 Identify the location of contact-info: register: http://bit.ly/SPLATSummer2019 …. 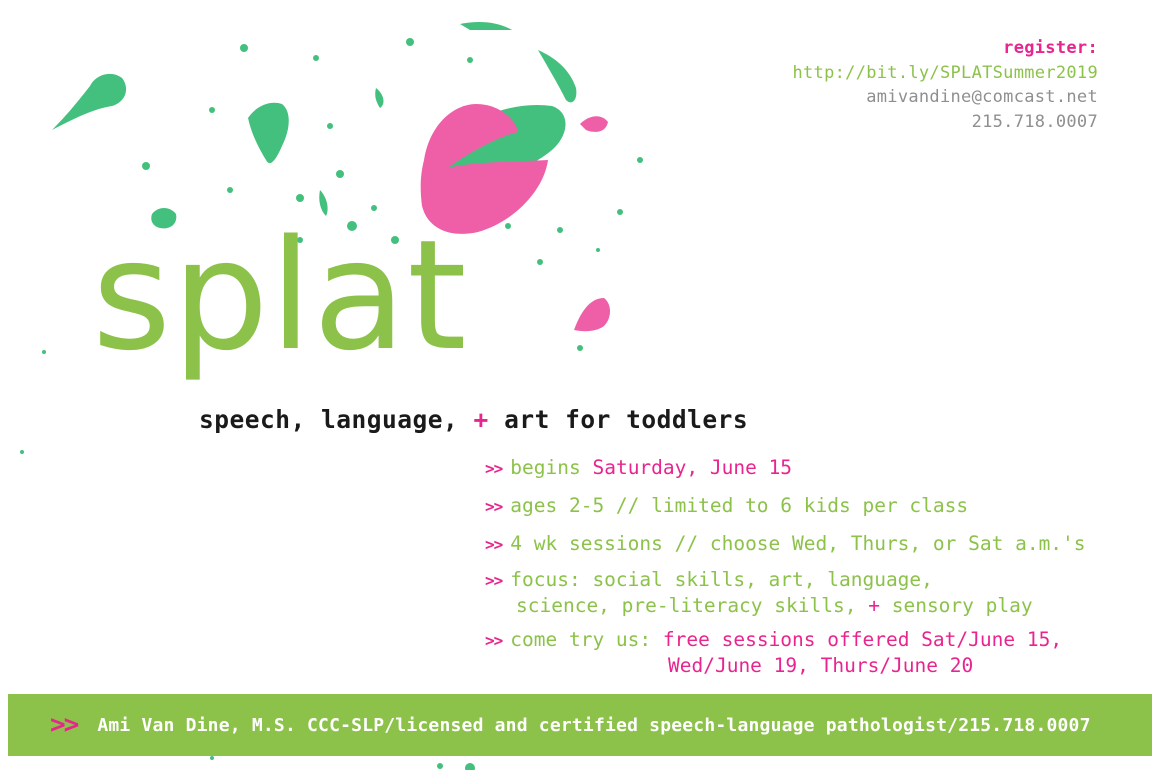
(945, 85).